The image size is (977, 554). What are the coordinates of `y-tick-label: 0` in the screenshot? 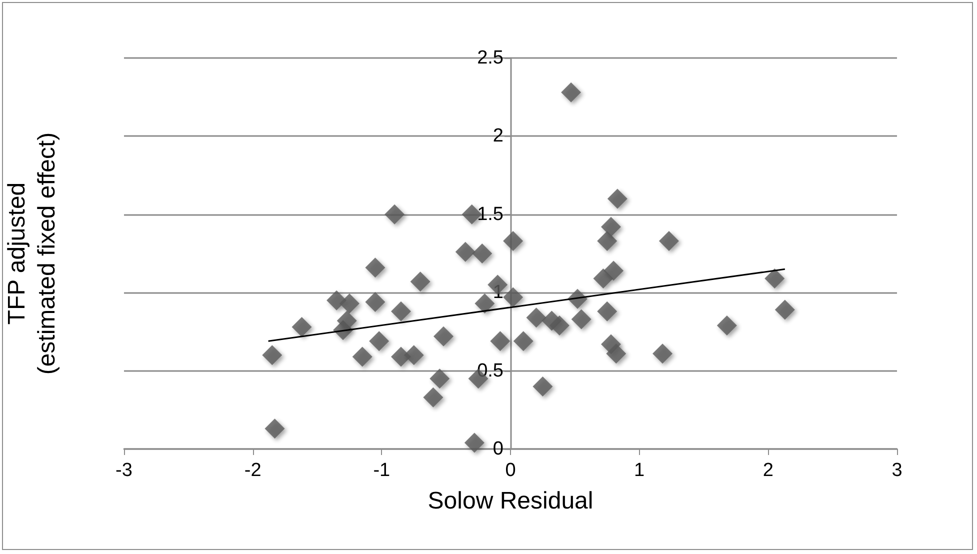 It's located at (498, 449).